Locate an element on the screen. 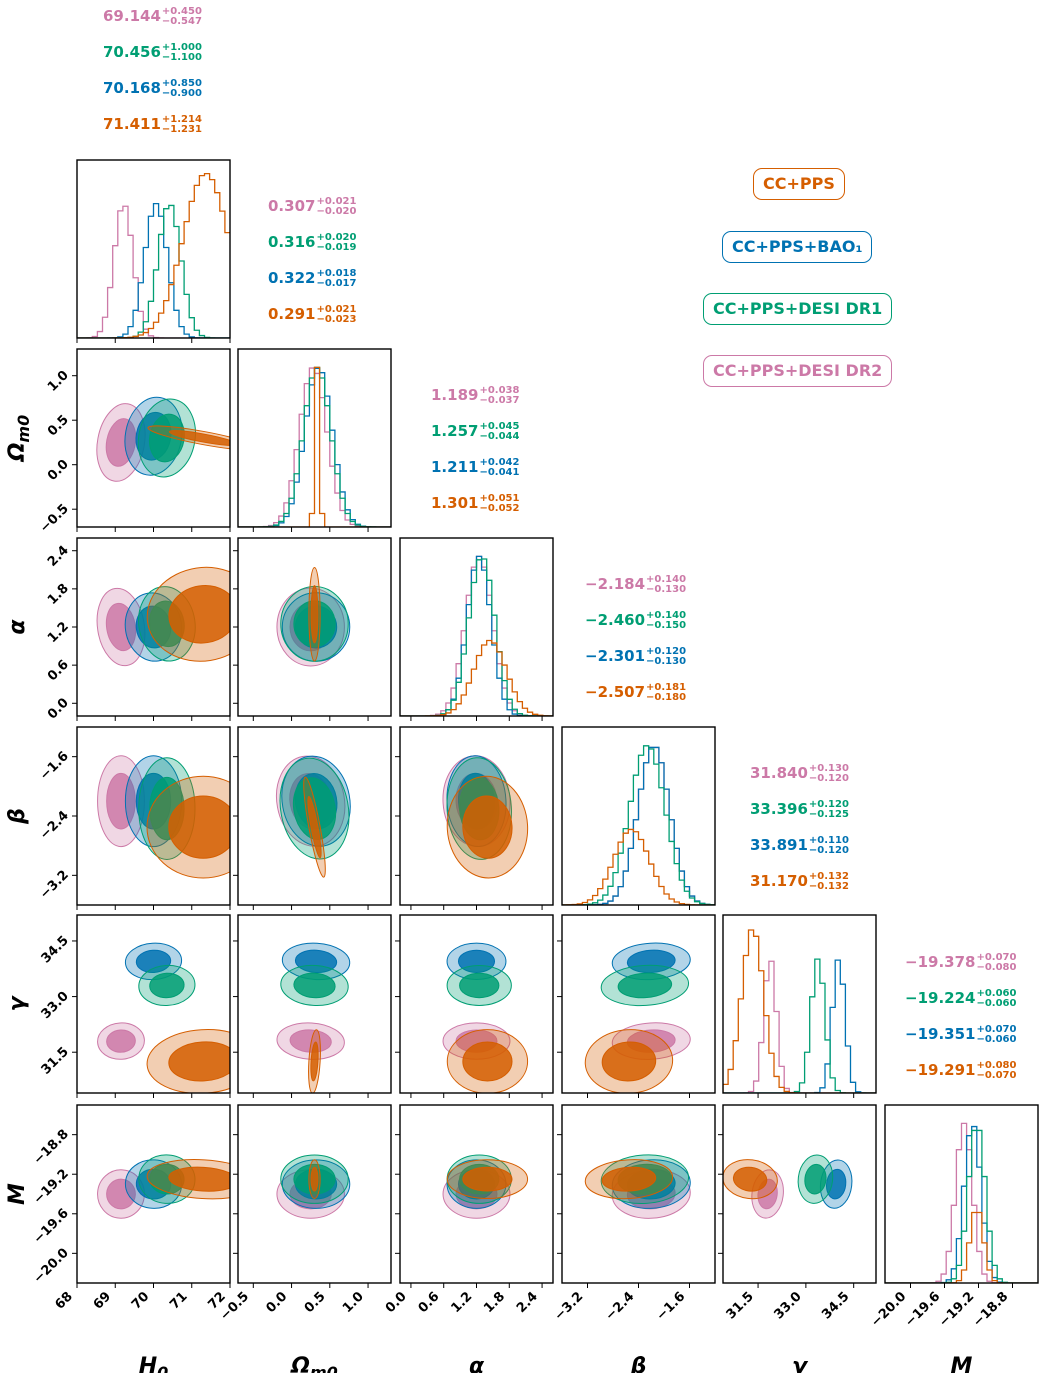 The height and width of the screenshot is (1373, 1046). y-tick-label: 1.2 is located at coordinates (58, 632).